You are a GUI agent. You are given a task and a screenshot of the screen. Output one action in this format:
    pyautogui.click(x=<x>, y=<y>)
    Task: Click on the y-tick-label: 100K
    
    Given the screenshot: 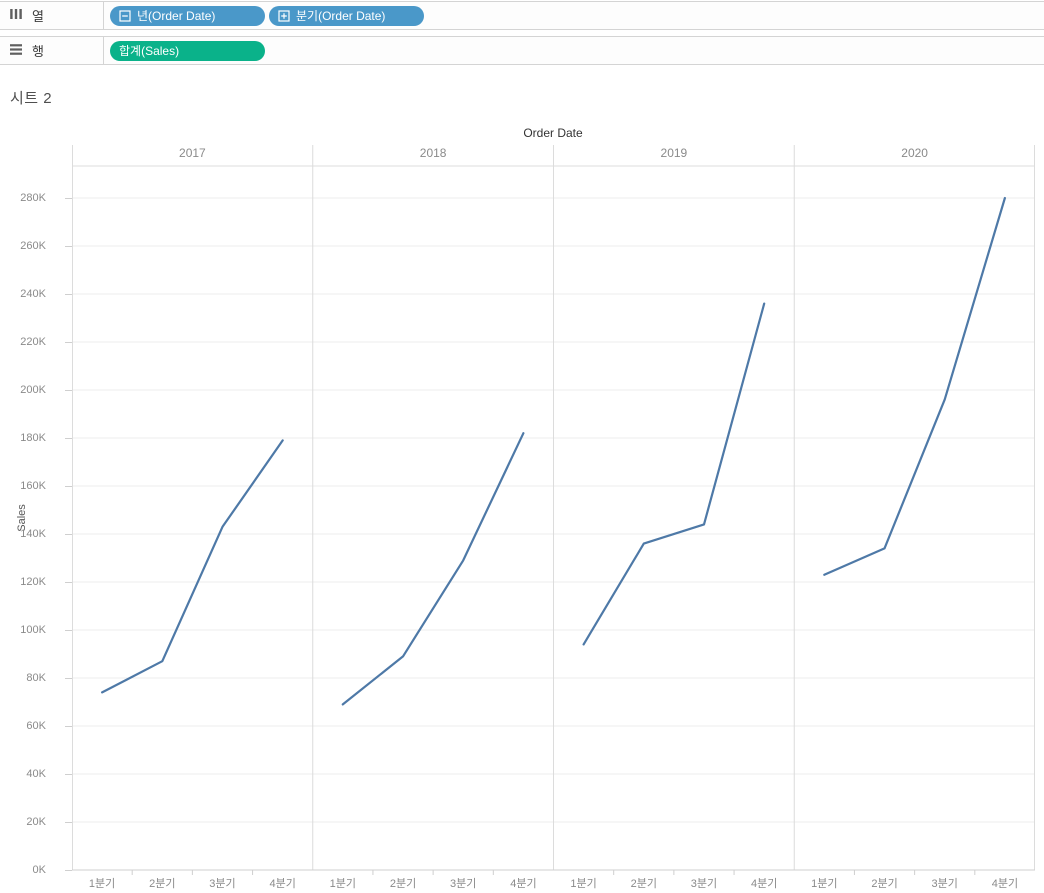 What is the action you would take?
    pyautogui.click(x=33, y=630)
    